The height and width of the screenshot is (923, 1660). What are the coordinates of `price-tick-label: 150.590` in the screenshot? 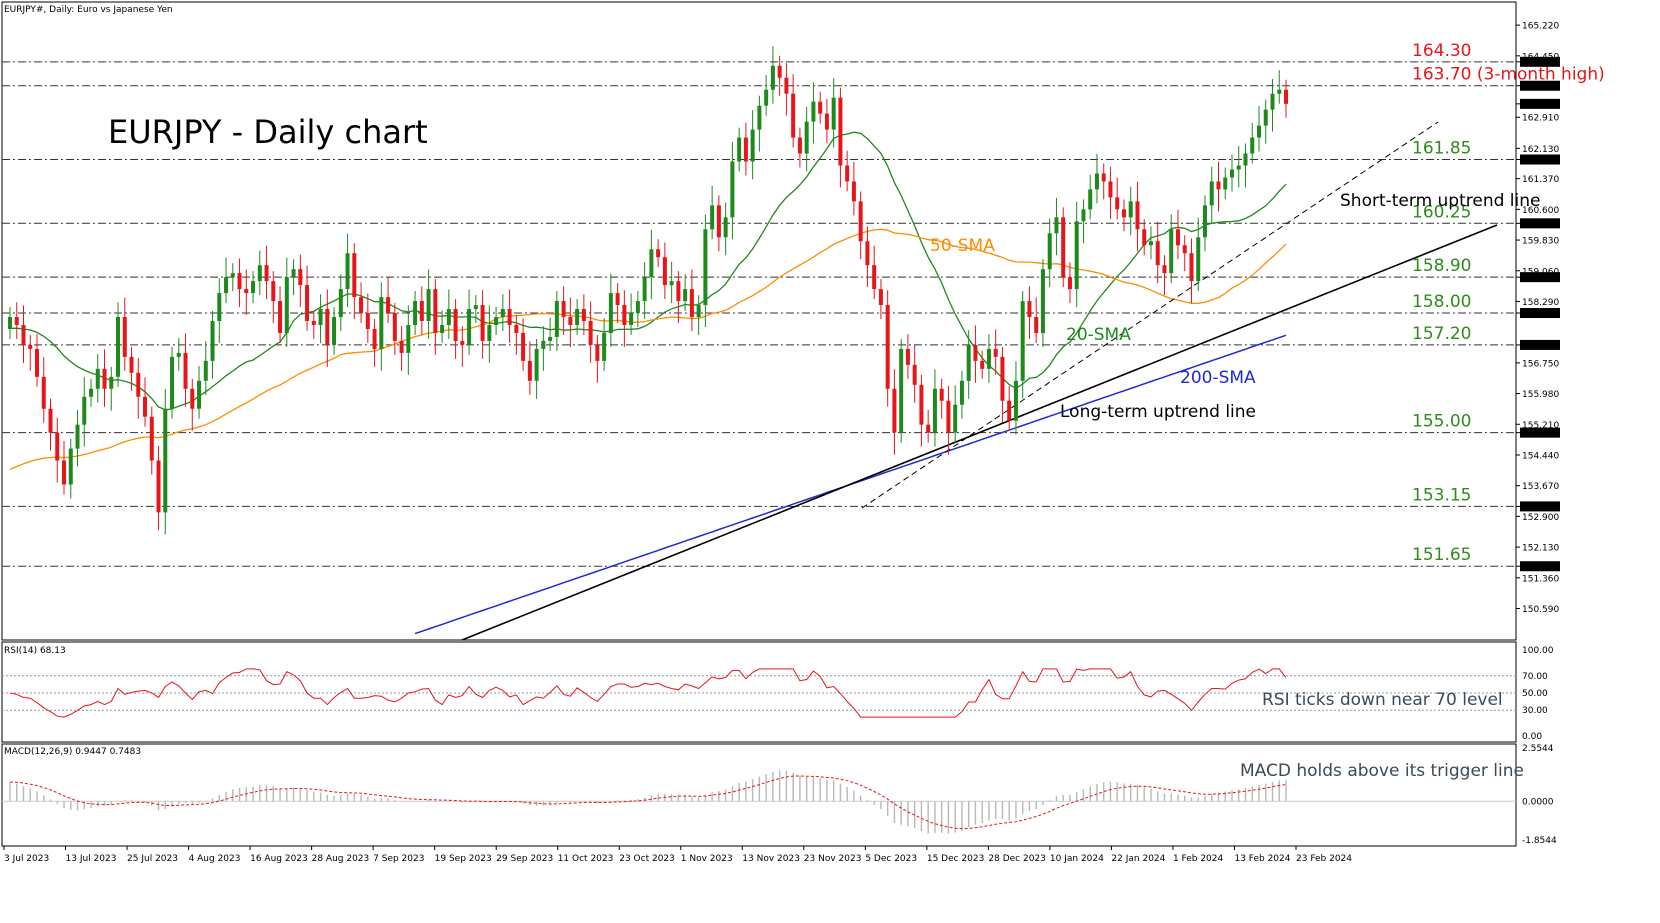 It's located at (1540, 610).